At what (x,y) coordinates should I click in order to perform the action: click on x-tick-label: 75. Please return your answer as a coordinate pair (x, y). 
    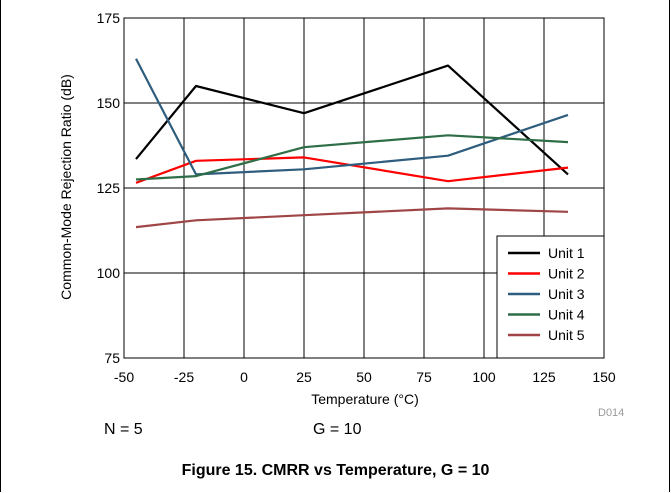
    Looking at the image, I should click on (424, 377).